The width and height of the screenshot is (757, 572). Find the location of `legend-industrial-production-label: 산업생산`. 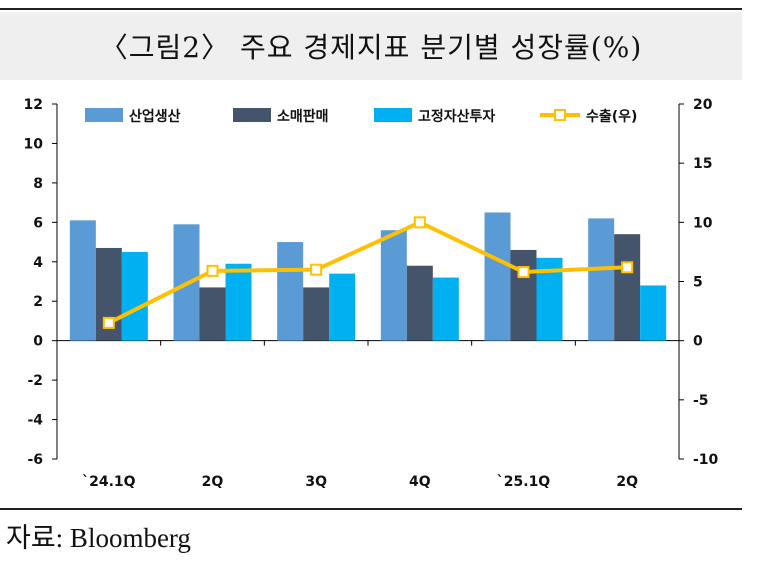

legend-industrial-production-label: 산업생산 is located at coordinates (155, 116).